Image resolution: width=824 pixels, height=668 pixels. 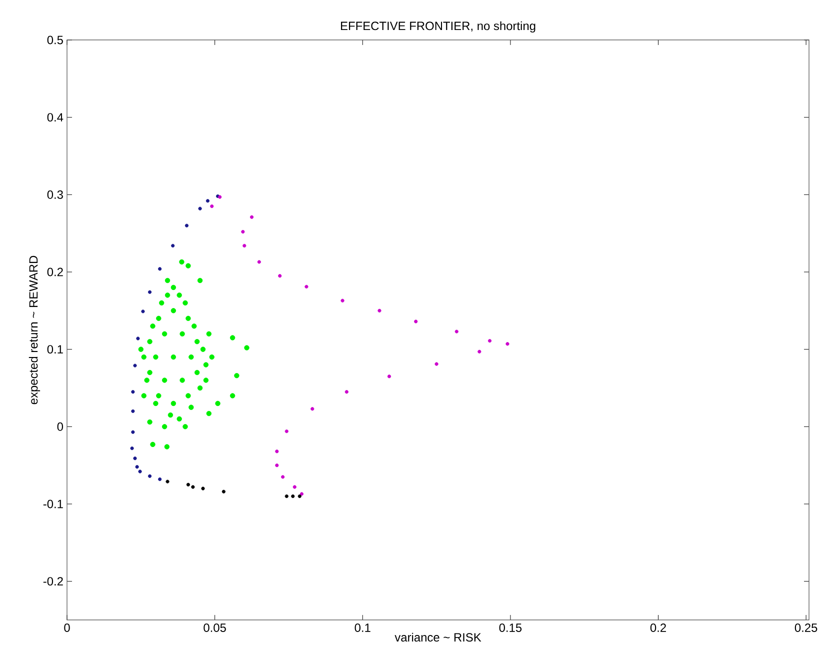 I want to click on x-tick-label: 0.05, so click(x=215, y=628).